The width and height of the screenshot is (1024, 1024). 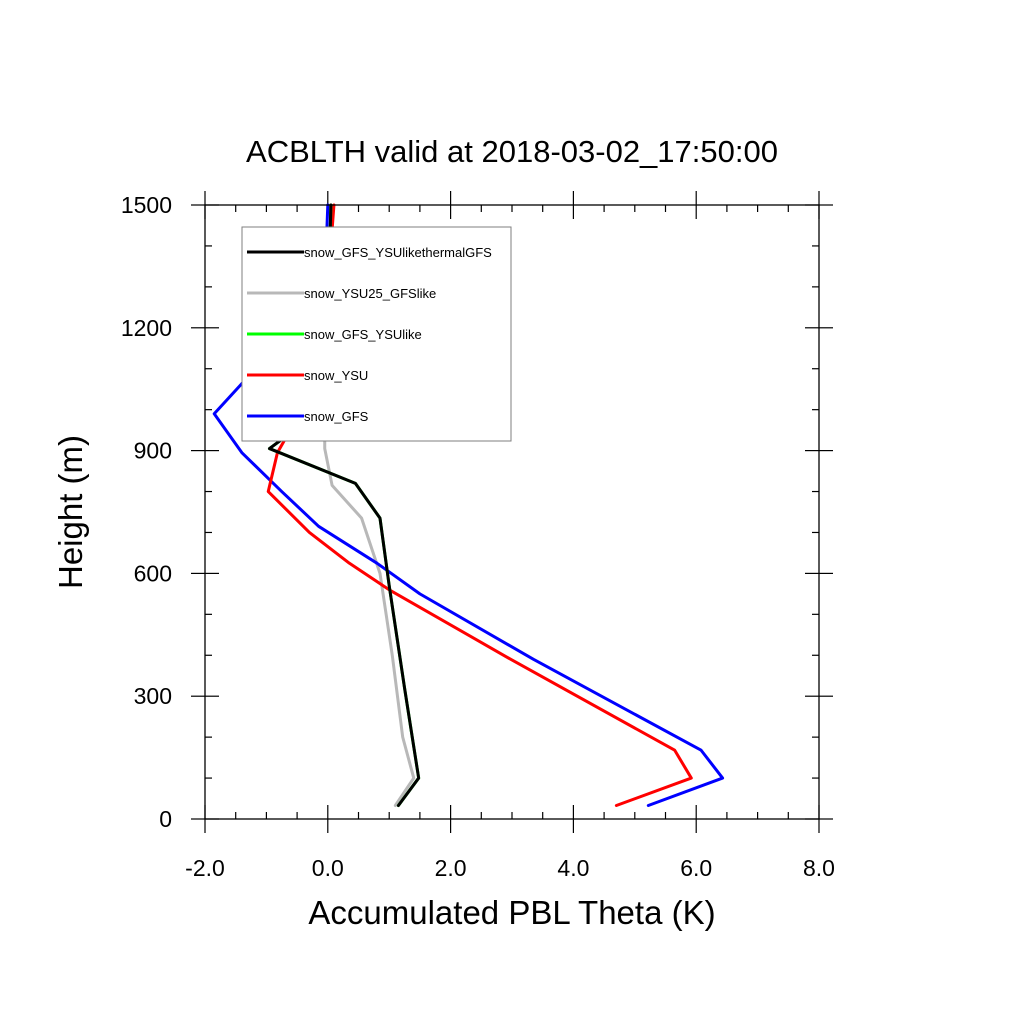 What do you see at coordinates (451, 868) in the screenshot?
I see `x-tick-label: 2.0` at bounding box center [451, 868].